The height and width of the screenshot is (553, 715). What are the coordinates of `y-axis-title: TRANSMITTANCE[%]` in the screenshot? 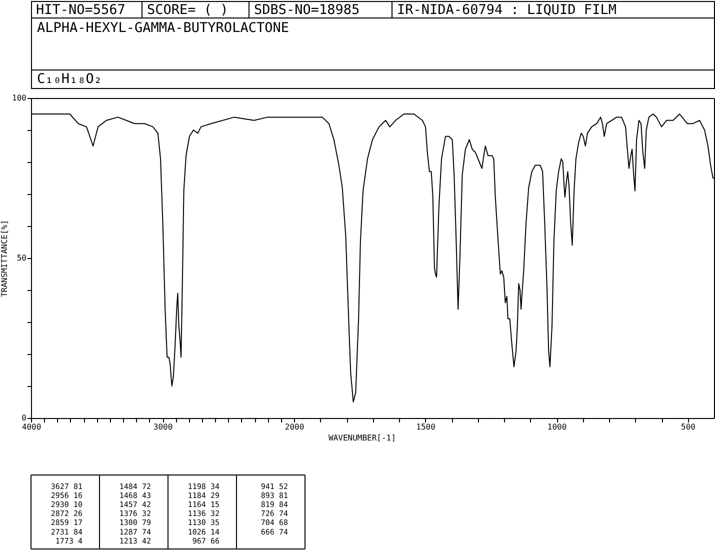 It's located at (5, 259).